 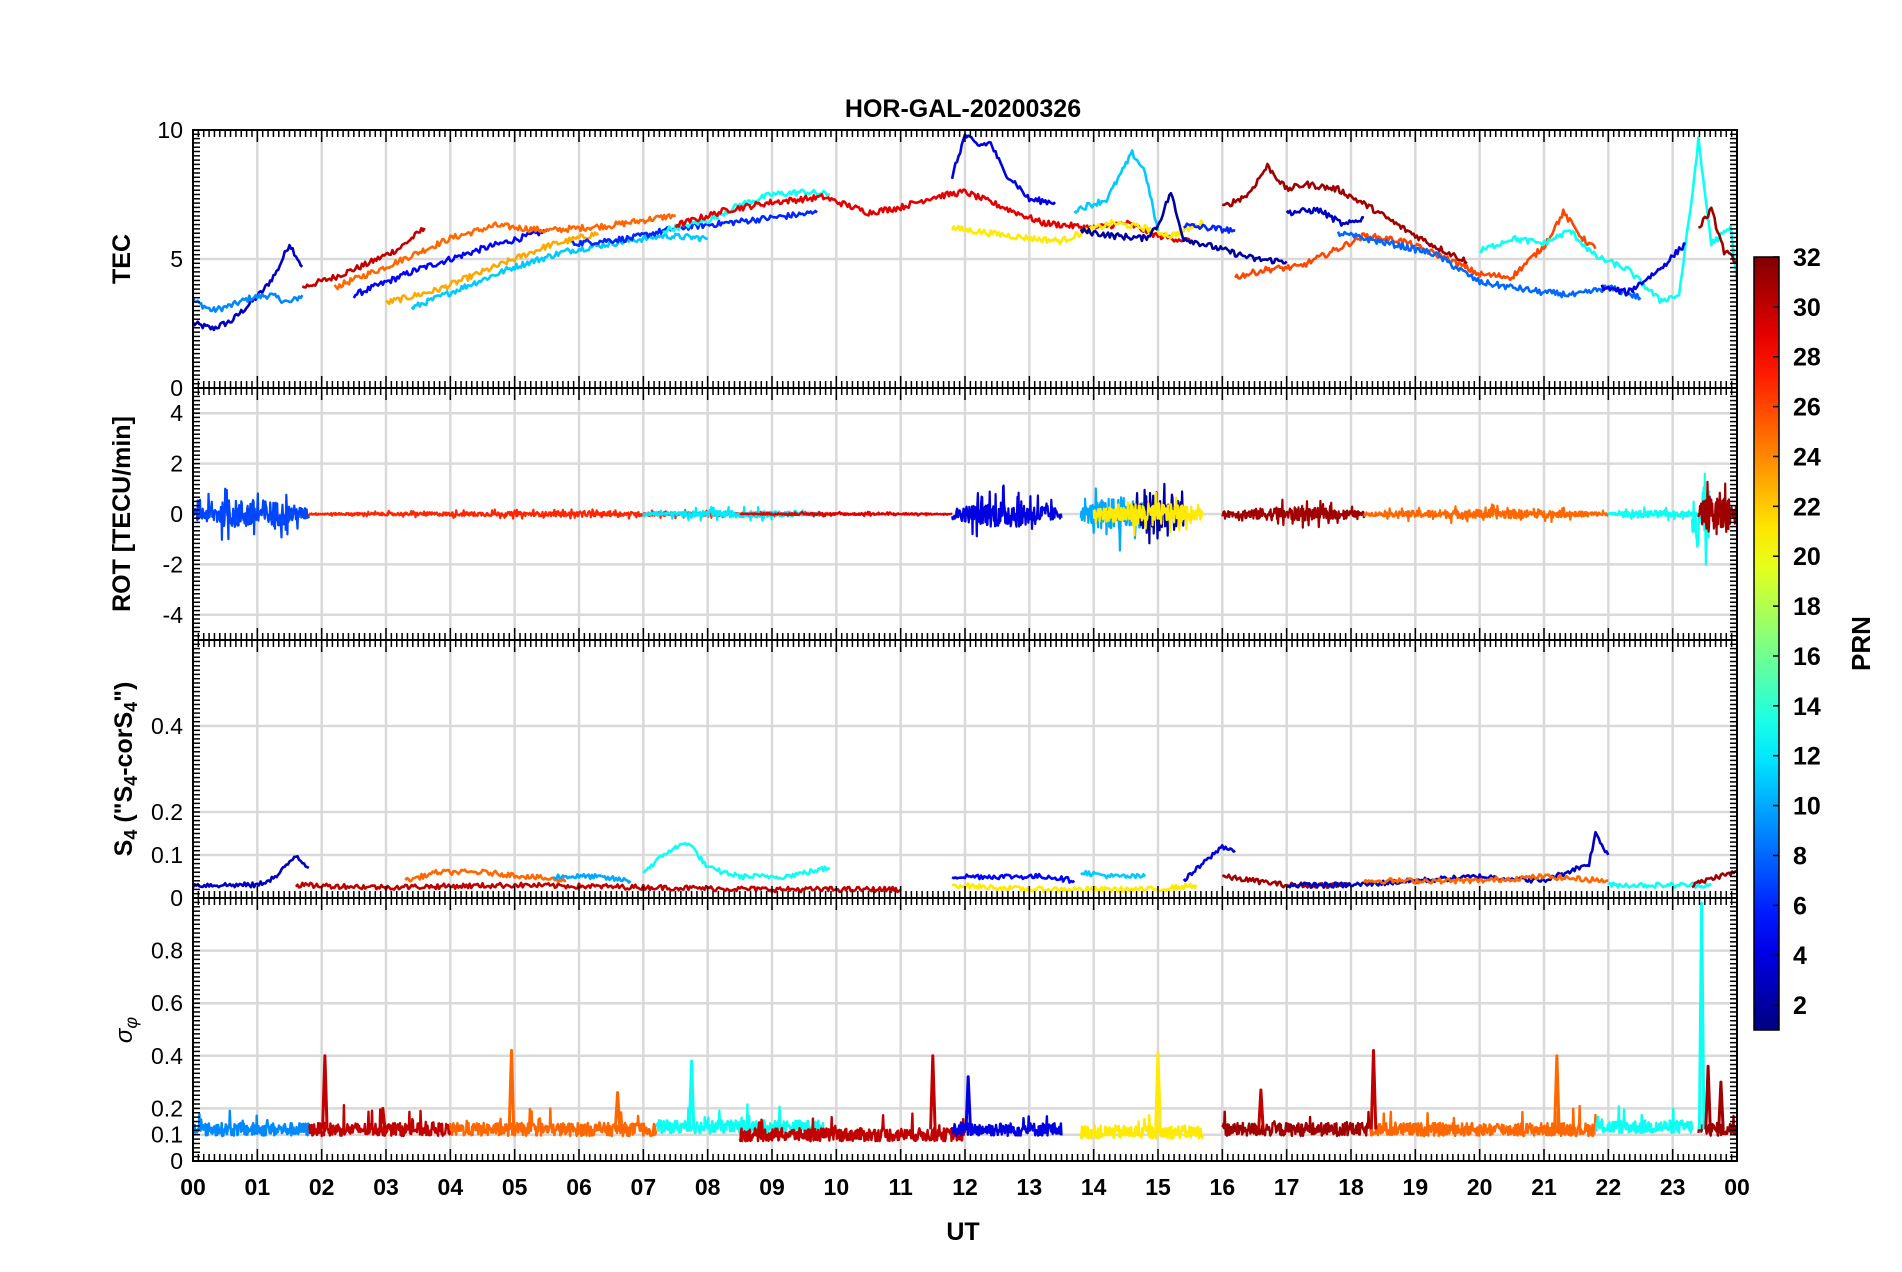 What do you see at coordinates (125, 769) in the screenshot?
I see `y-axis-label-s4: S4 ("S4-corS4")` at bounding box center [125, 769].